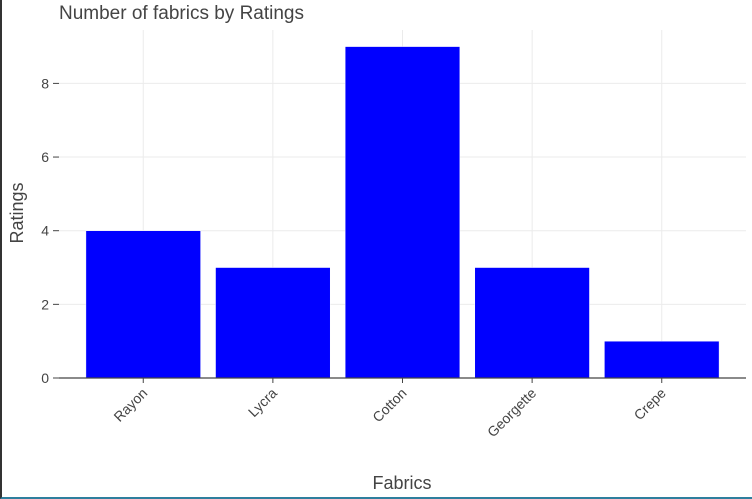 Image resolution: width=752 pixels, height=499 pixels. I want to click on bar-lycra, so click(273, 323).